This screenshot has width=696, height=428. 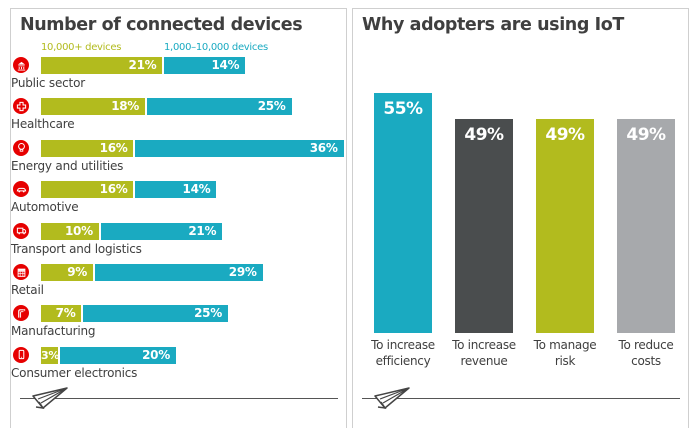 What do you see at coordinates (118, 355) in the screenshot?
I see `bar-1000-10000: 20%` at bounding box center [118, 355].